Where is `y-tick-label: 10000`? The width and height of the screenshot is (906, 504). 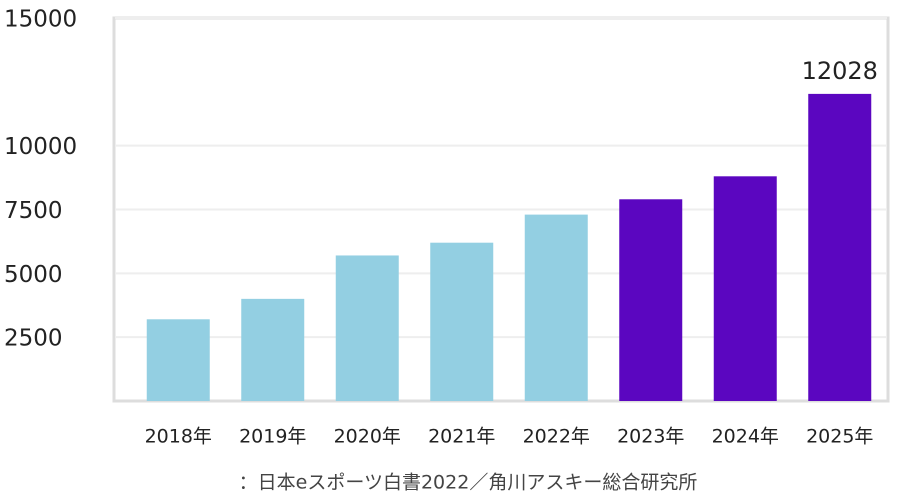 y-tick-label: 10000 is located at coordinates (40, 147).